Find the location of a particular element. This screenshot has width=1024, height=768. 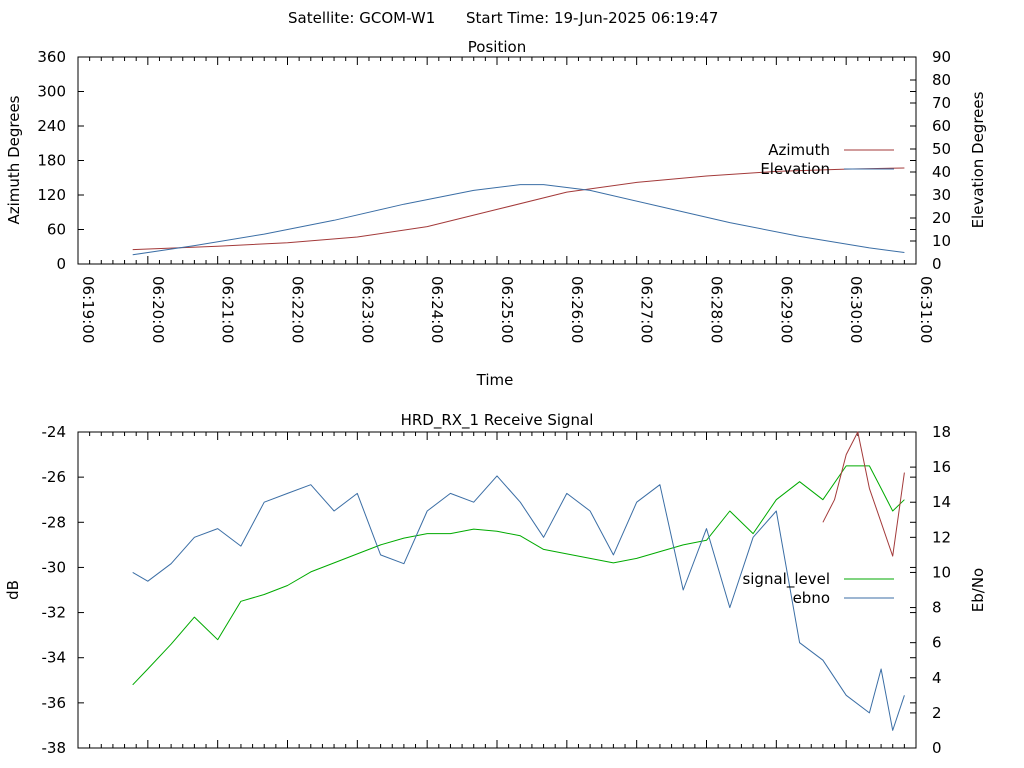

position-x-tick-label: 06:30:00 is located at coordinates (856, 309).